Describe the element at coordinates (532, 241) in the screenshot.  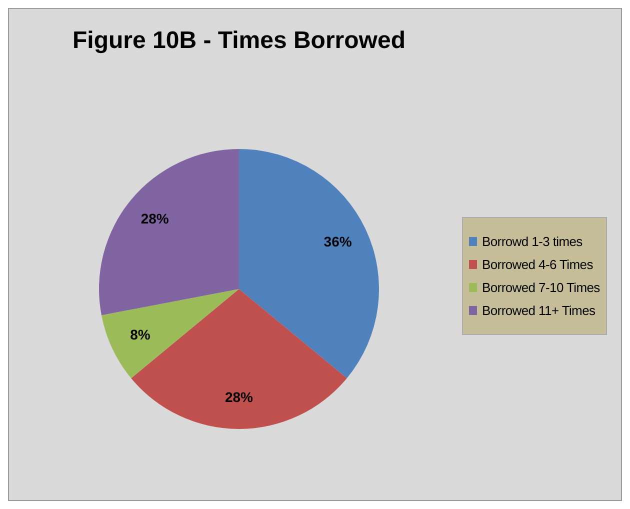
I see `legend-label: Borrowd 1-3 times` at that location.